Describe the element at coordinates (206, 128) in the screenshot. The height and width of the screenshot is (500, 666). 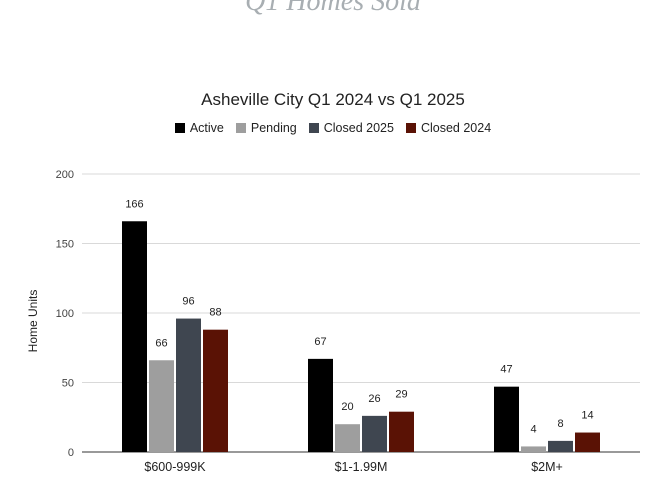
I see `legend-label: Active` at that location.